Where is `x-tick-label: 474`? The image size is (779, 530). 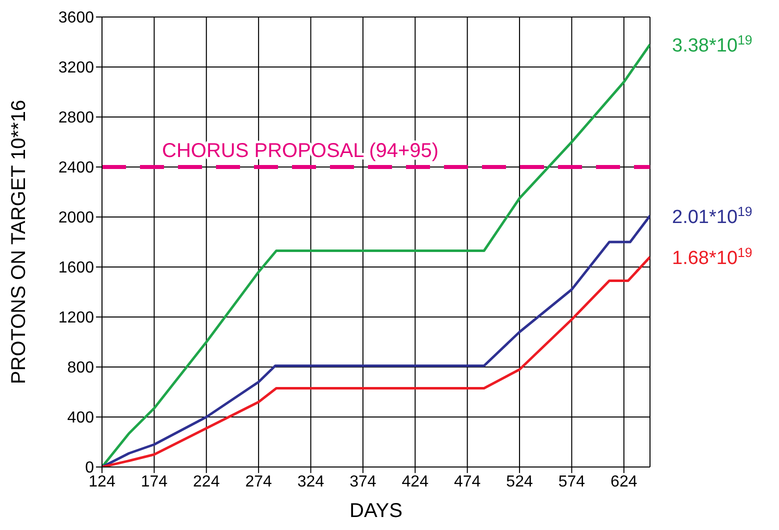 x-tick-label: 474 is located at coordinates (467, 481).